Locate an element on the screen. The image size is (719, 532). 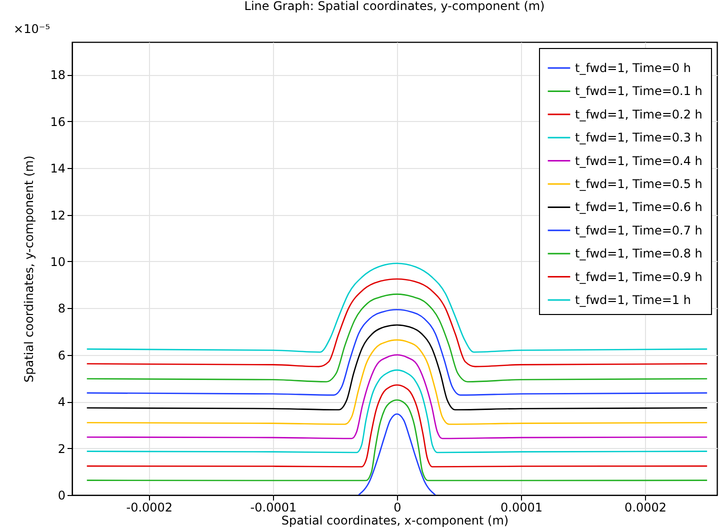
y-tick-label: 12 is located at coordinates (58, 215).